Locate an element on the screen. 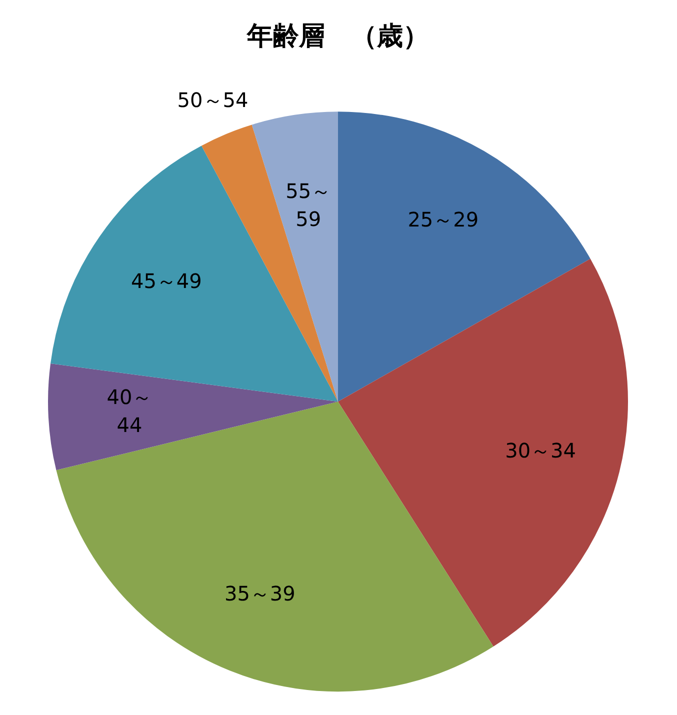  chart-title: 年齢層 （歳） is located at coordinates (337, 36).